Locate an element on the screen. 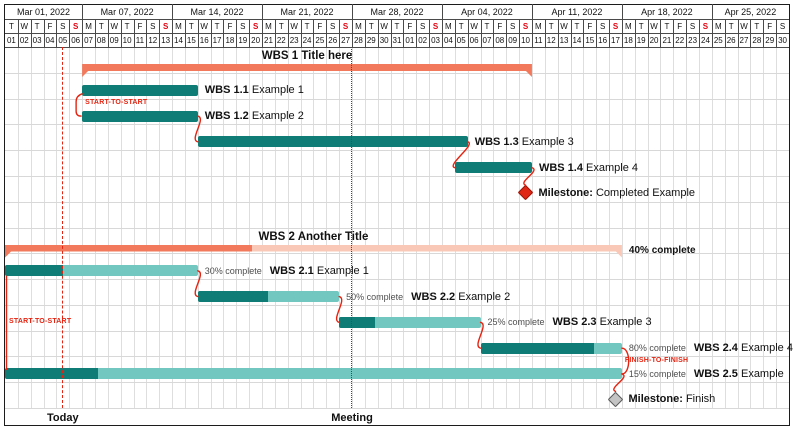 Image resolution: width=794 pixels, height=430 pixels. calendar-day-number: 30 is located at coordinates (783, 40).